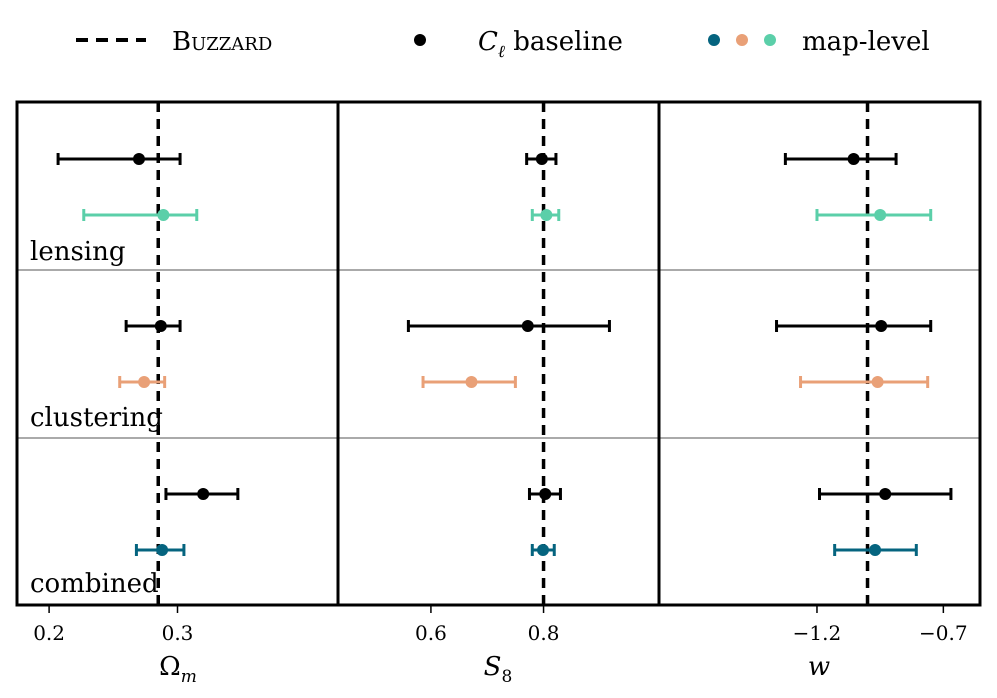 Image resolution: width=997 pixels, height=698 pixels. What do you see at coordinates (943, 633) in the screenshot?
I see `x-tick-label-2-1: −0.7` at bounding box center [943, 633].